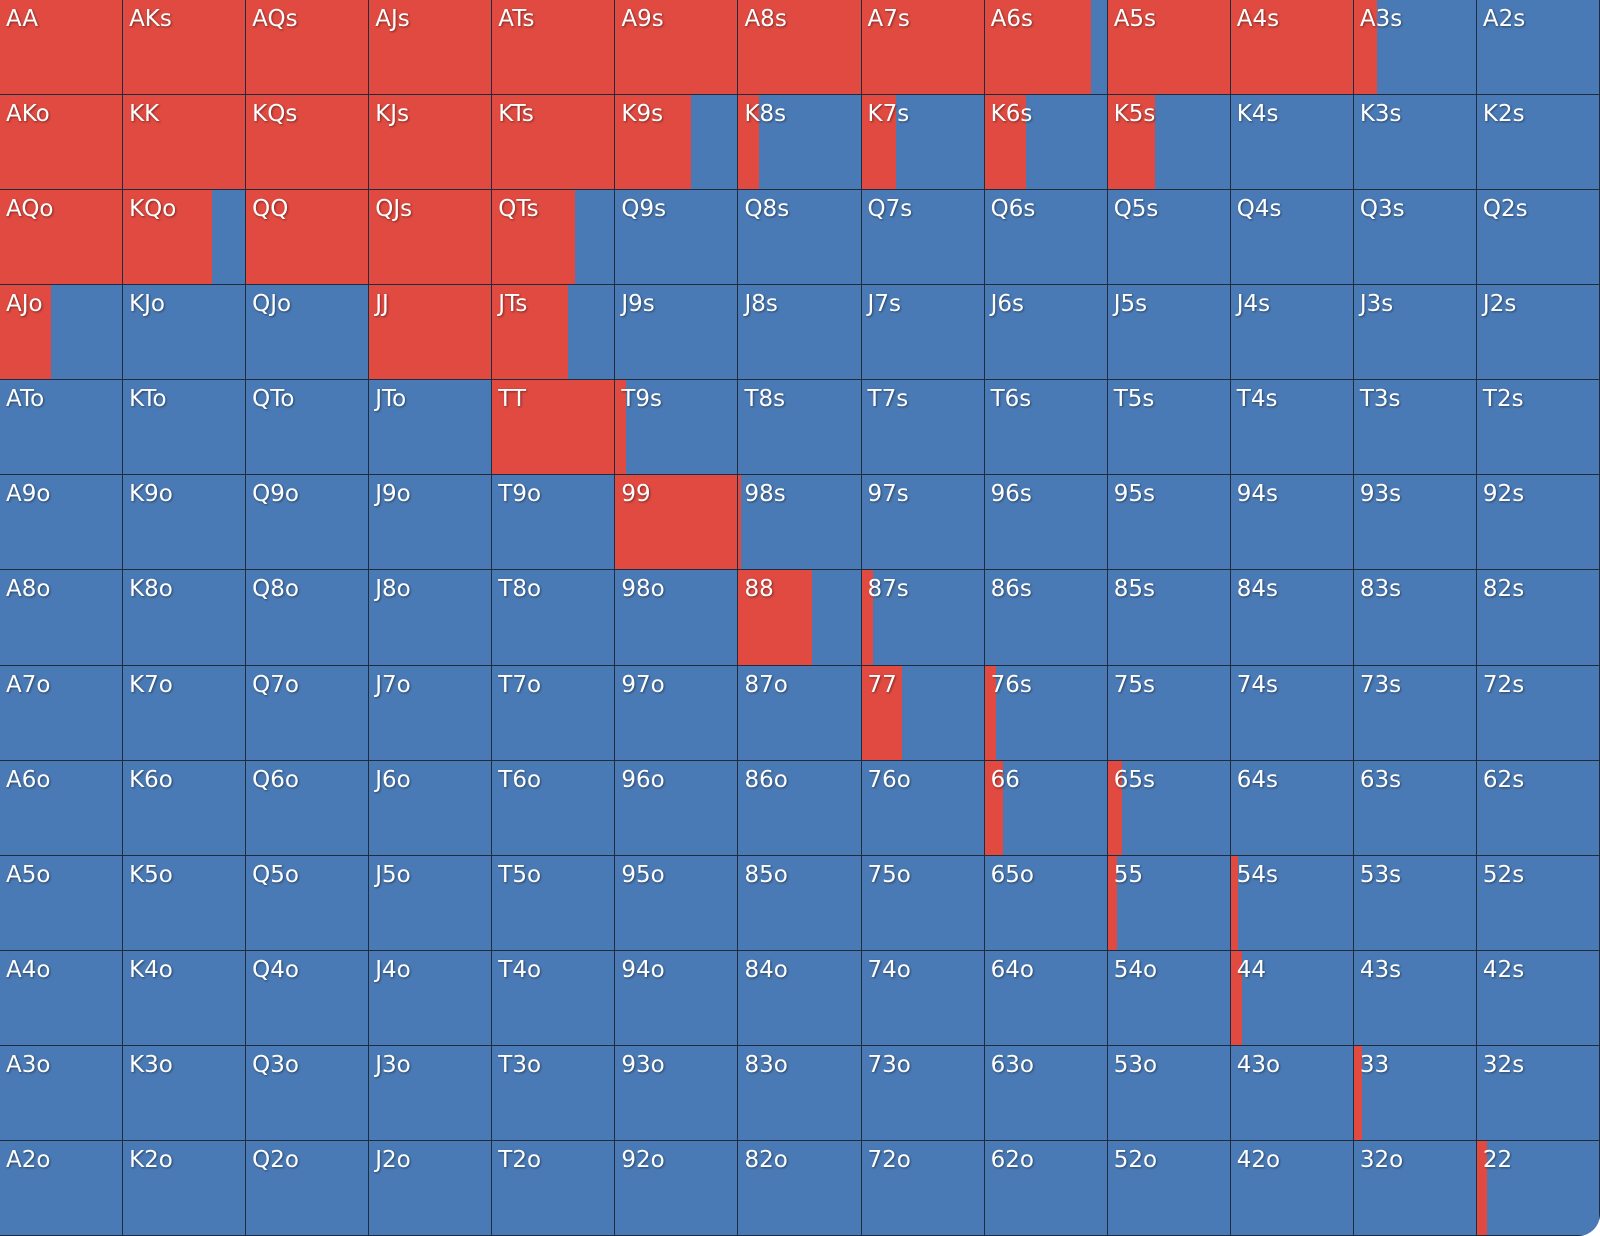 The width and height of the screenshot is (1600, 1236). I want to click on hand-cell: J9o, so click(431, 523).